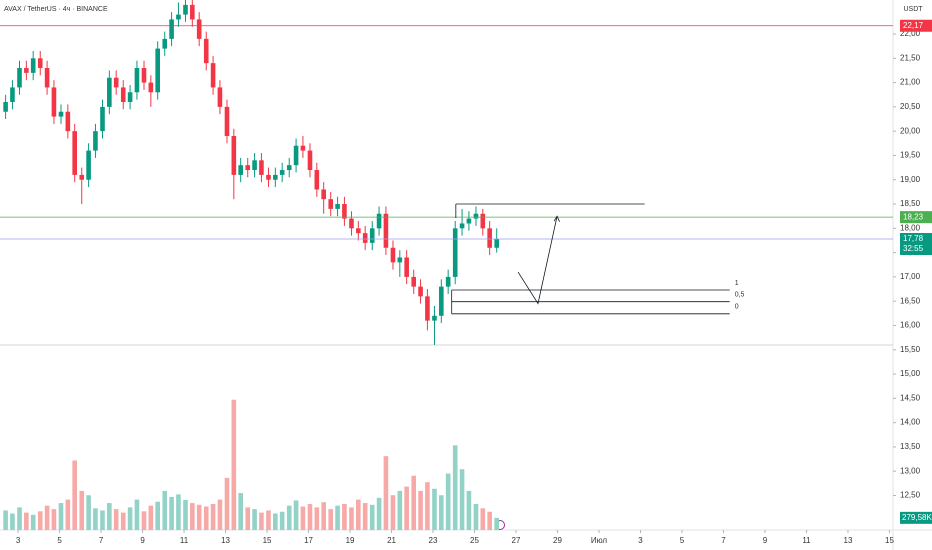 Image resolution: width=932 pixels, height=550 pixels. I want to click on y-tick-label: 18,00, so click(910, 227).